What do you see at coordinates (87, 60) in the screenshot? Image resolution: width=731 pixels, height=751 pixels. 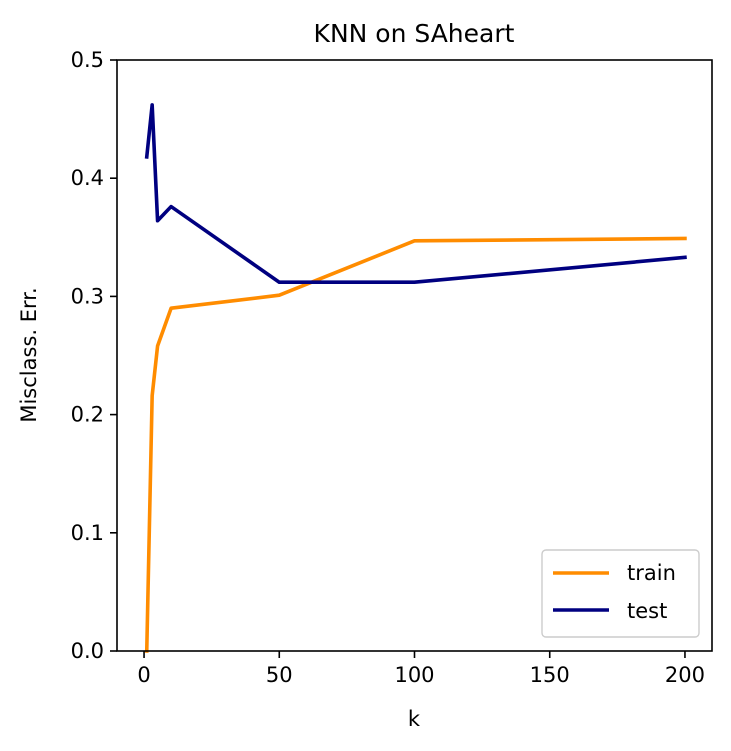 I see `y-tick-label: 0.5` at bounding box center [87, 60].